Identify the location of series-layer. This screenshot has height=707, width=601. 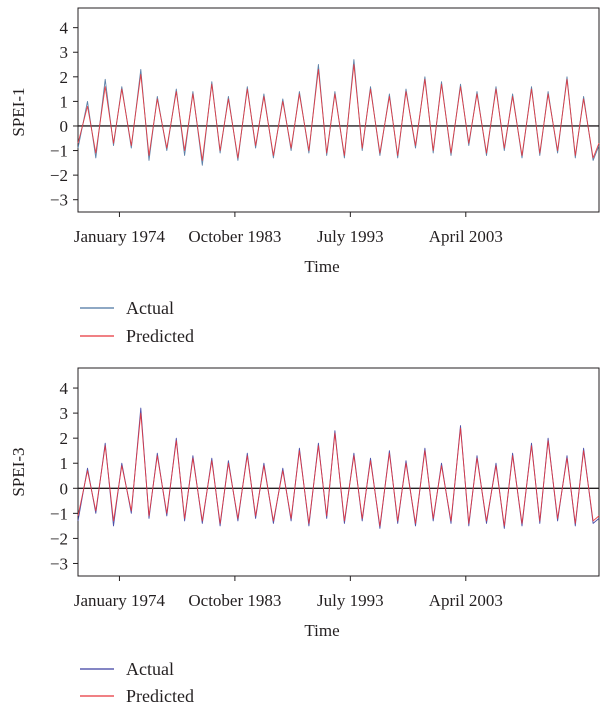
(338, 112).